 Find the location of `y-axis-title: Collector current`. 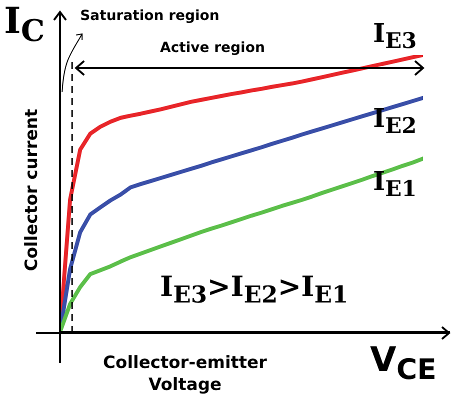

y-axis-title: Collector current is located at coordinates (32, 190).